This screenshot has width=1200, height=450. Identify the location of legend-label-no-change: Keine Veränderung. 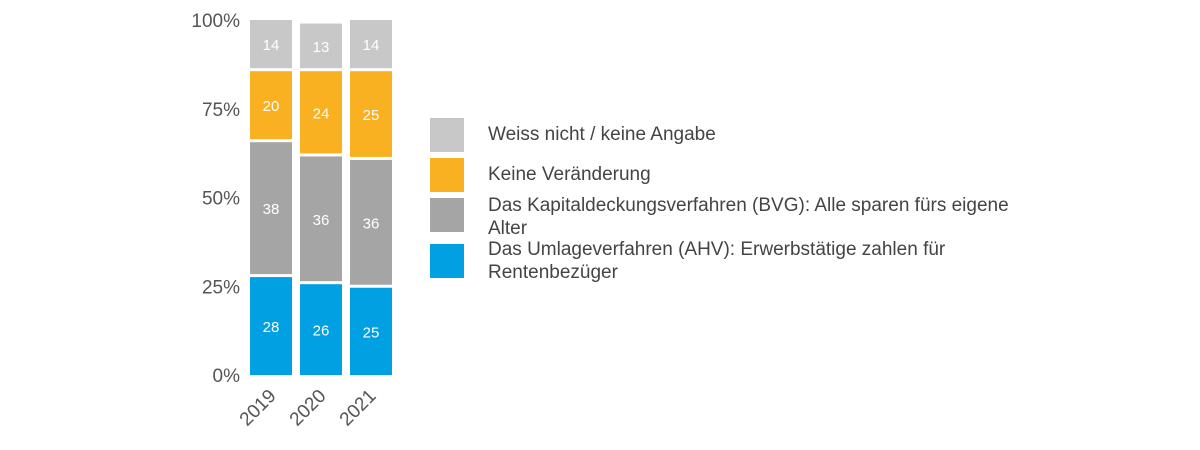
(569, 174).